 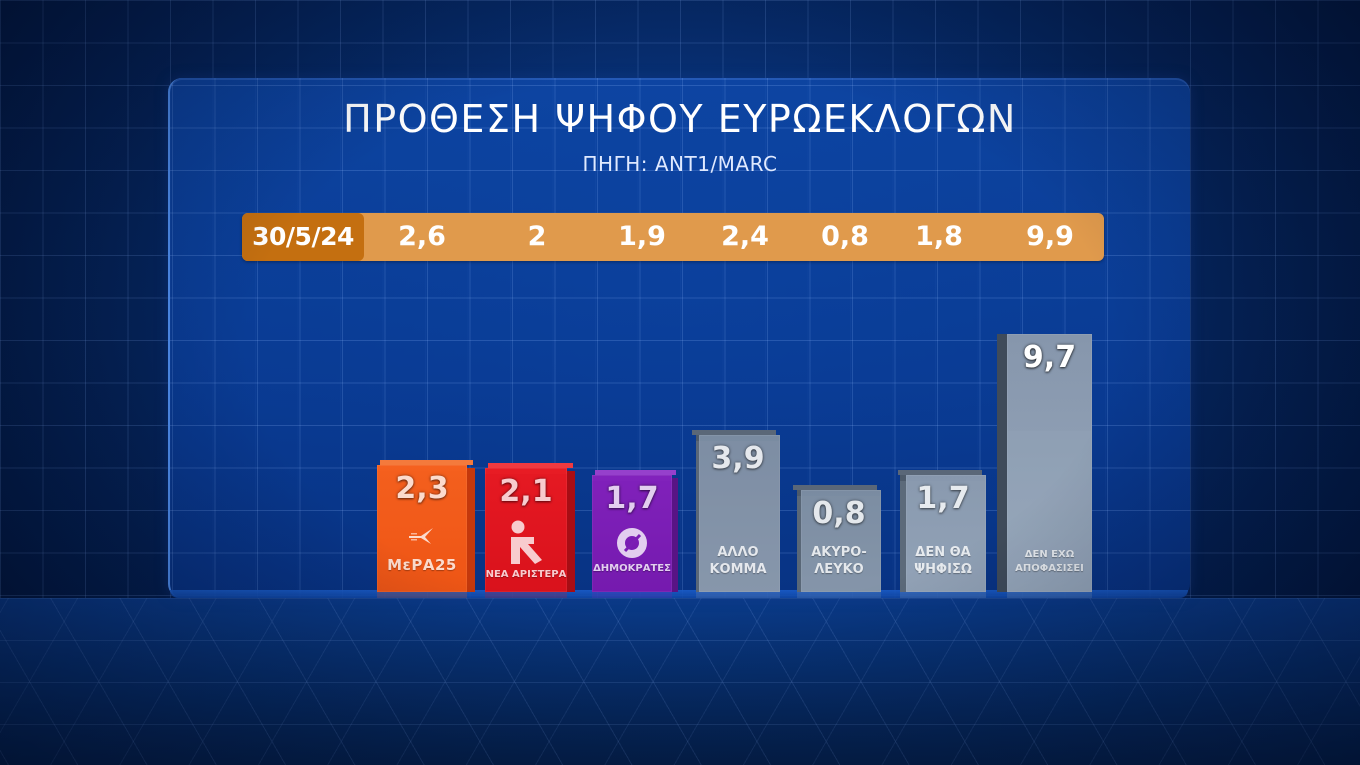 I want to click on bar-label: ΜεΡΑ25, so click(x=422, y=565).